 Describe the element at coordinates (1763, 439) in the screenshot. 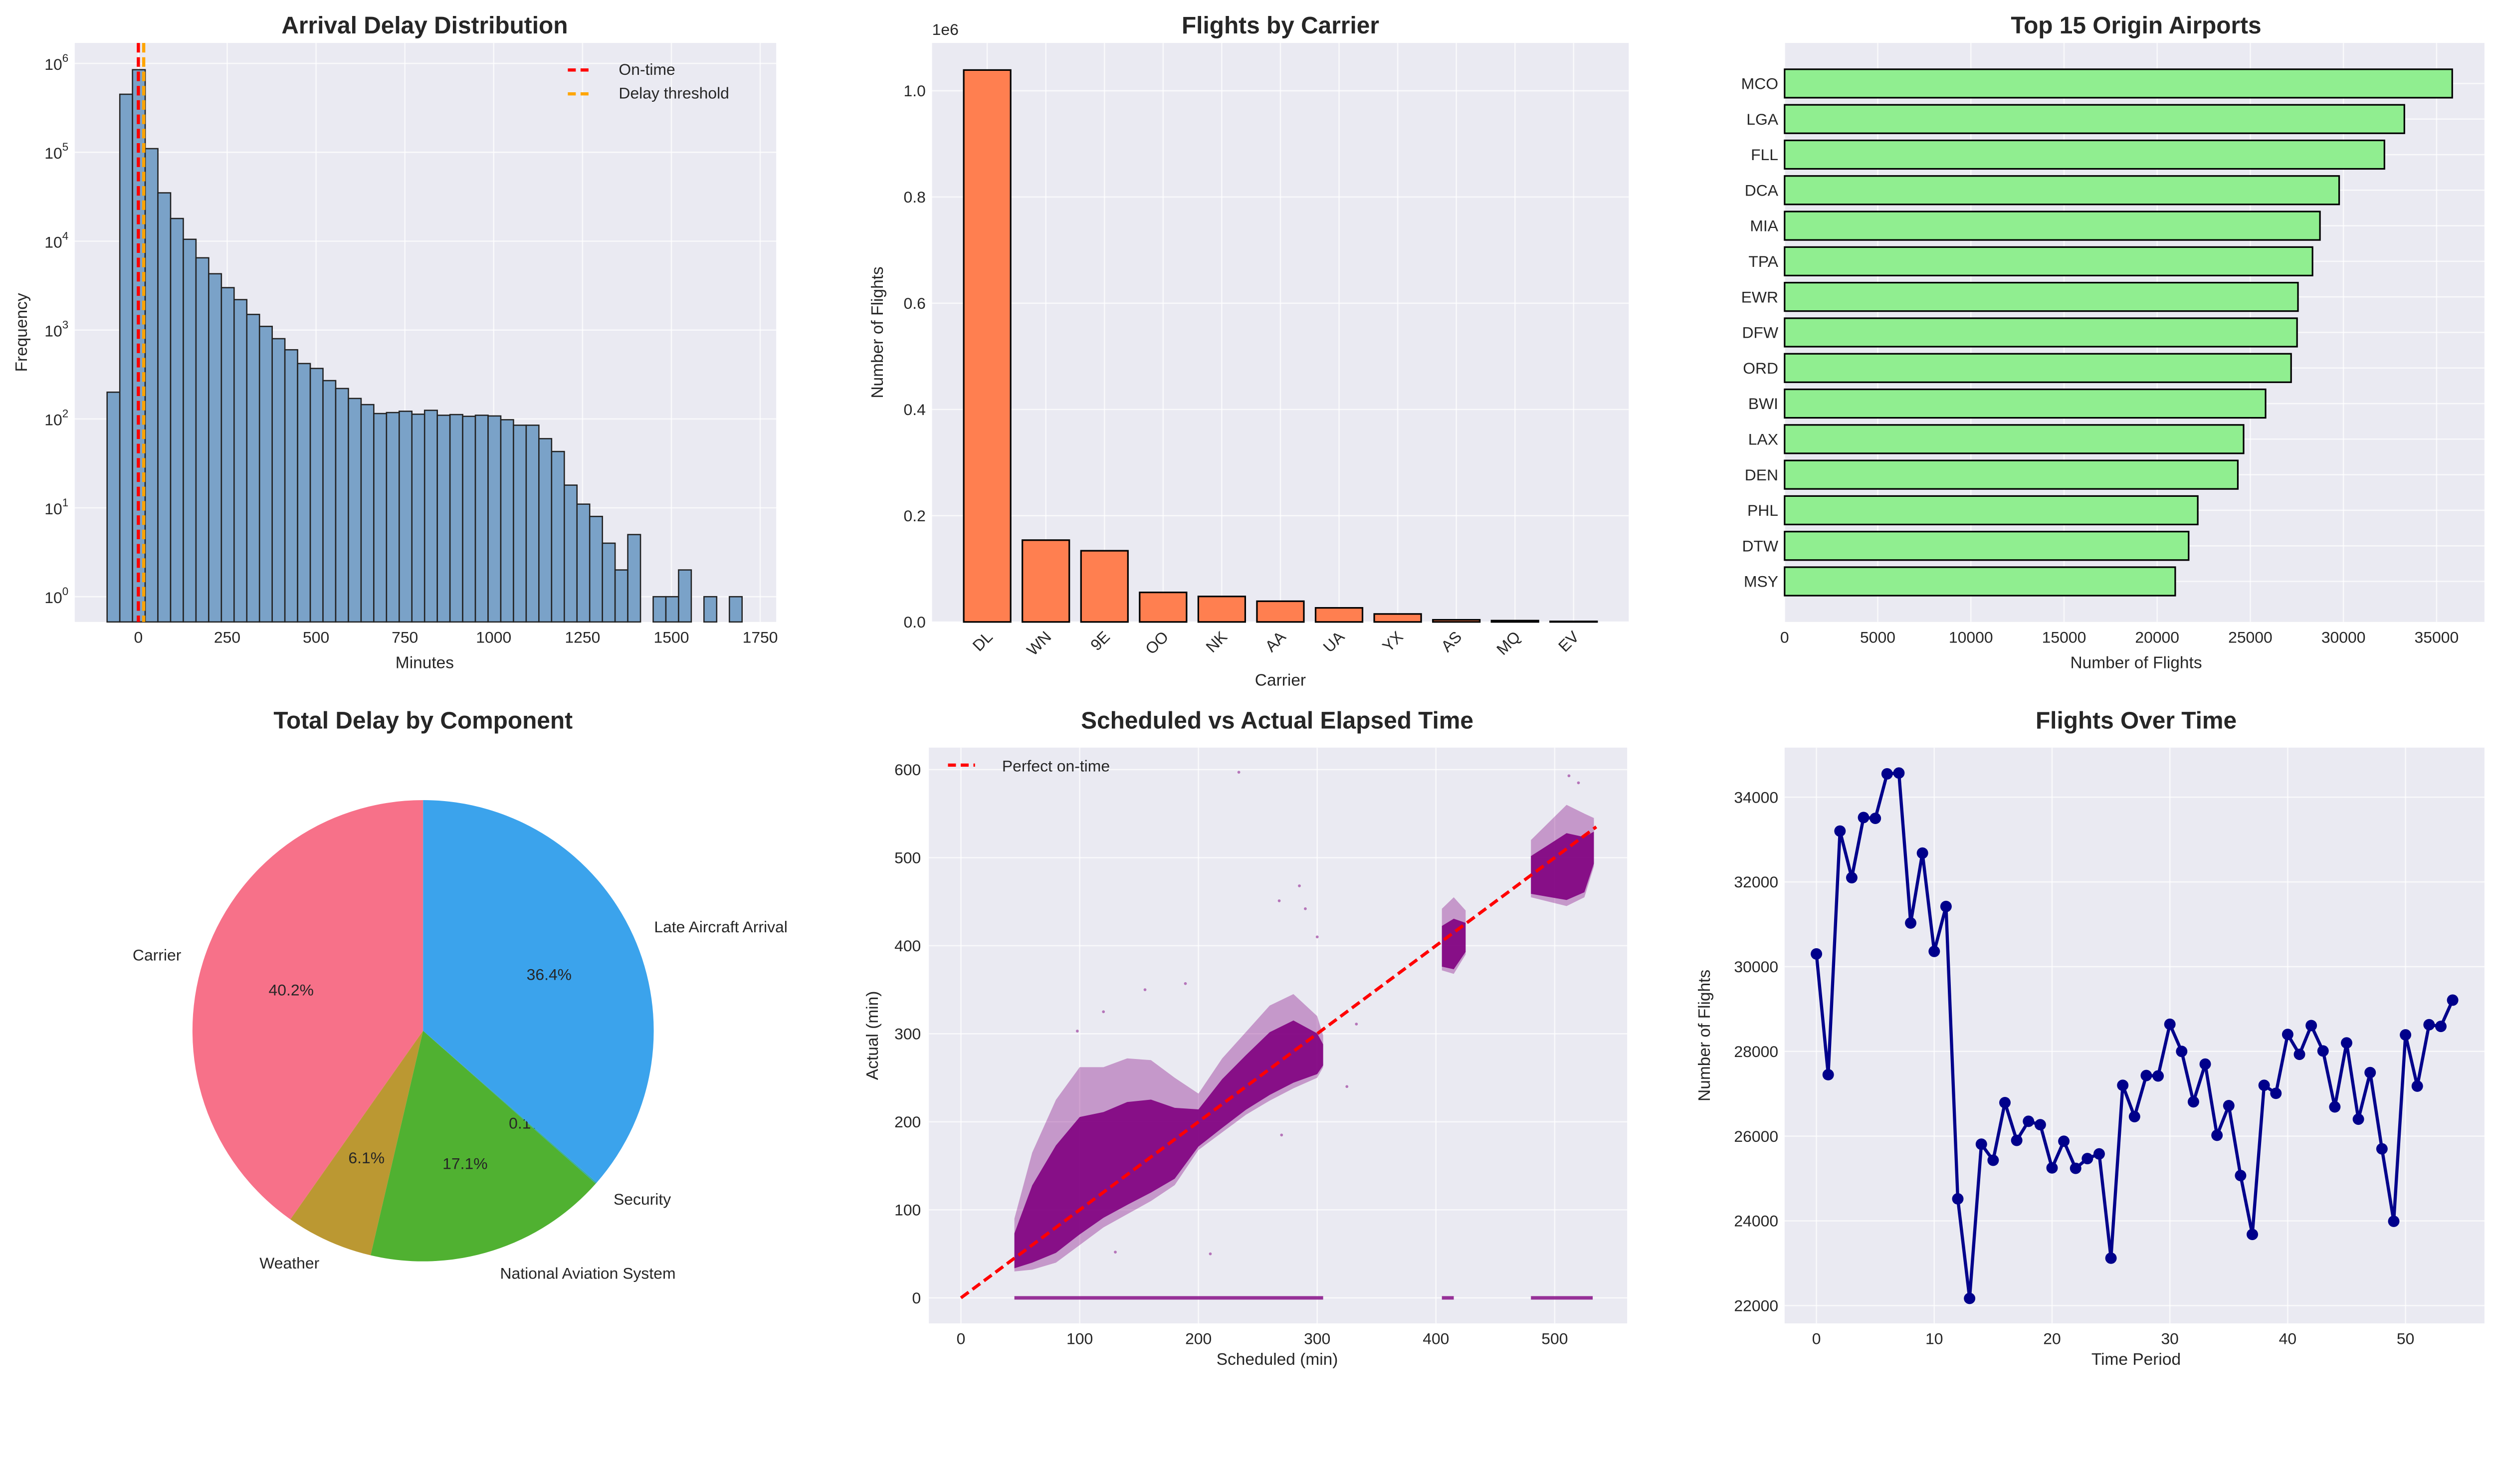

I see `airports-ytick-label: LAX` at that location.